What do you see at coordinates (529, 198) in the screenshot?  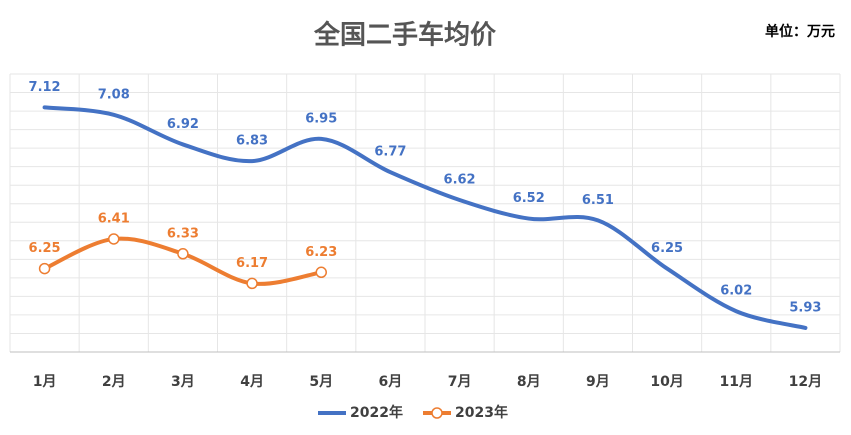 I see `data-label: 6.52` at bounding box center [529, 198].